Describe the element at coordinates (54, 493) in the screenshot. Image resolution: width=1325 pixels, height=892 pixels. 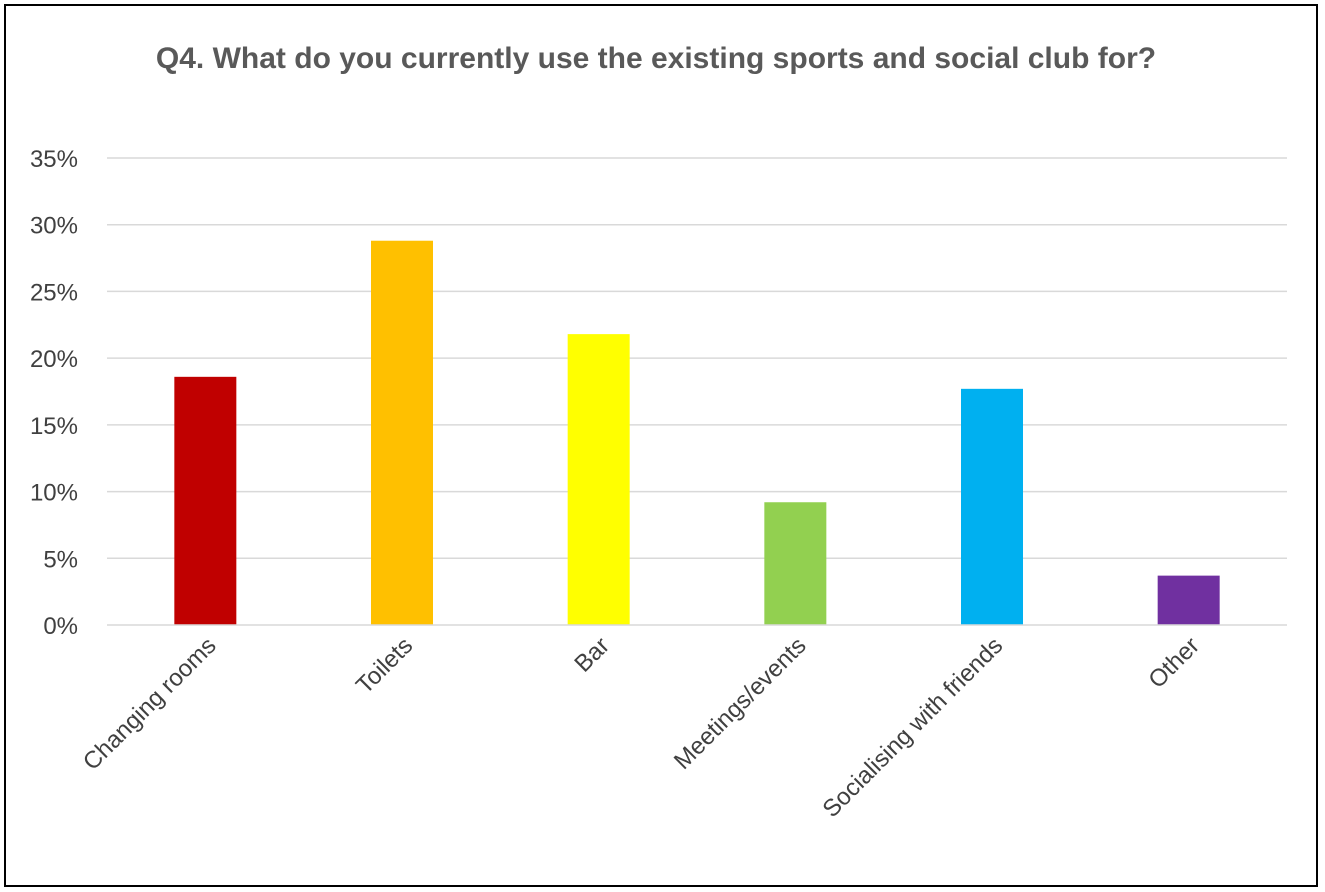
I see `y-tick-label: 10%` at that location.